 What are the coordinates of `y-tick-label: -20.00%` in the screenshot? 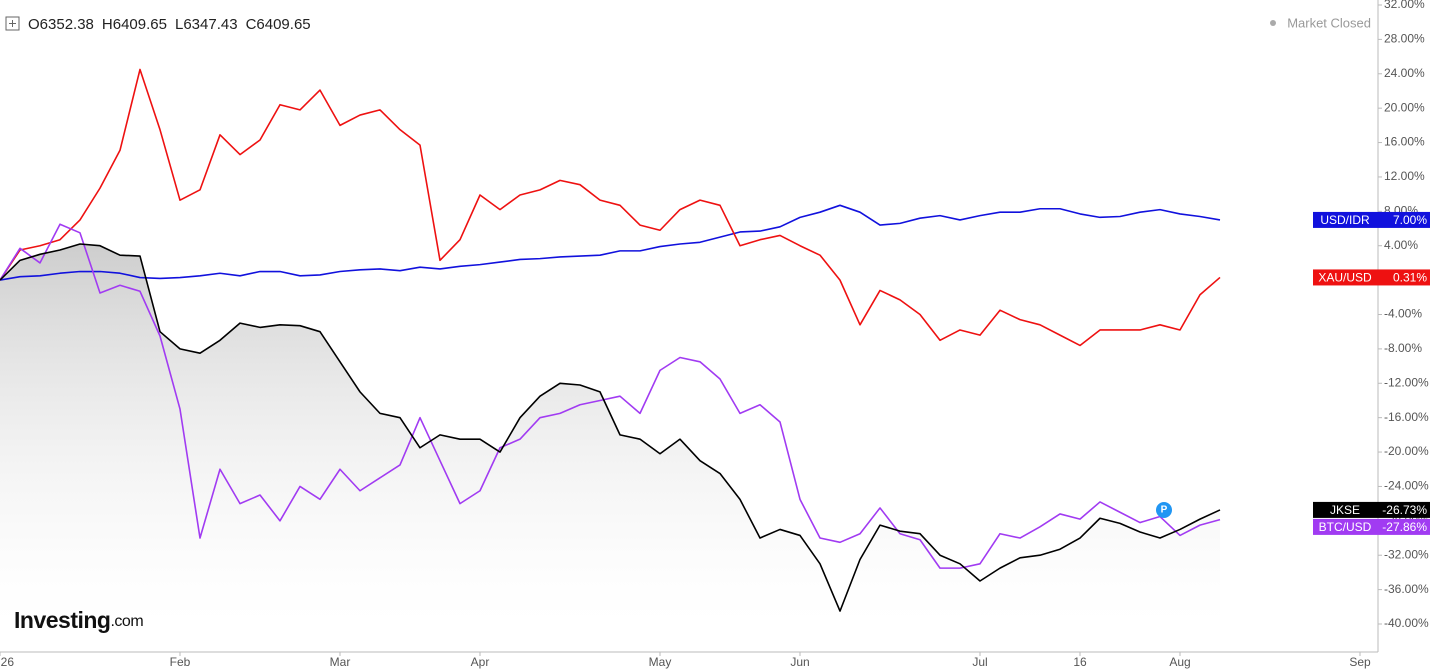 It's located at (1406, 451).